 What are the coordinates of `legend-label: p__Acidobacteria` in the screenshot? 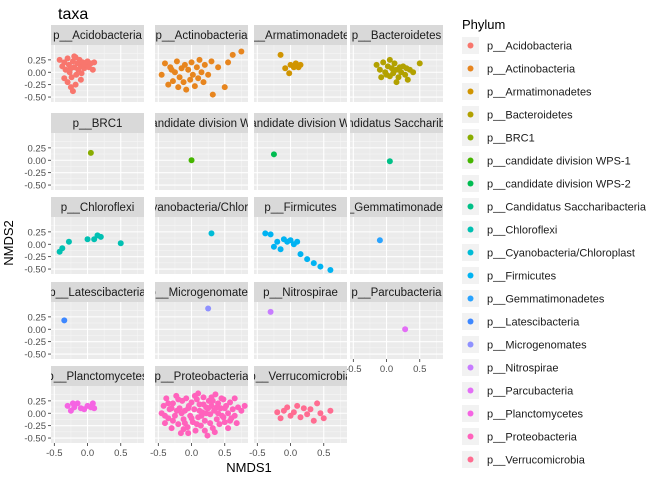 It's located at (530, 47).